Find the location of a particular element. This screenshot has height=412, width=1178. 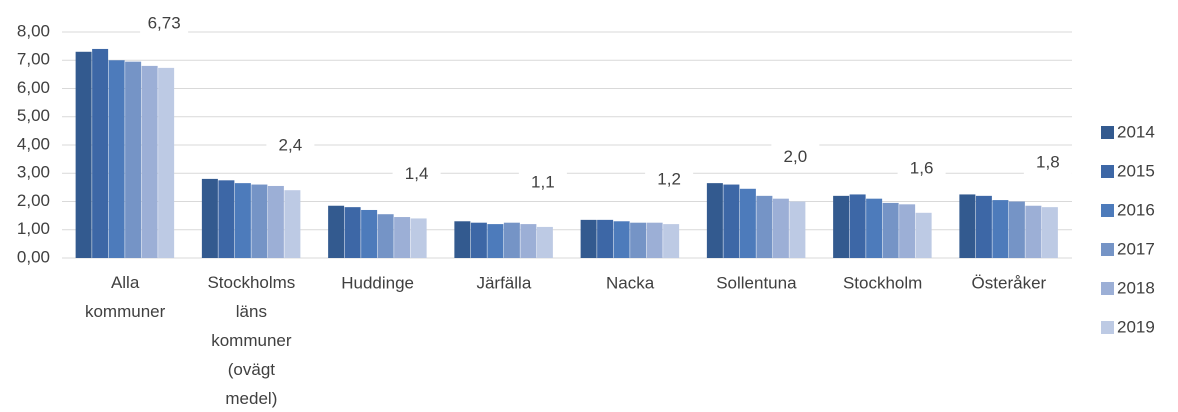

legend-label: 2018 is located at coordinates (1136, 287).